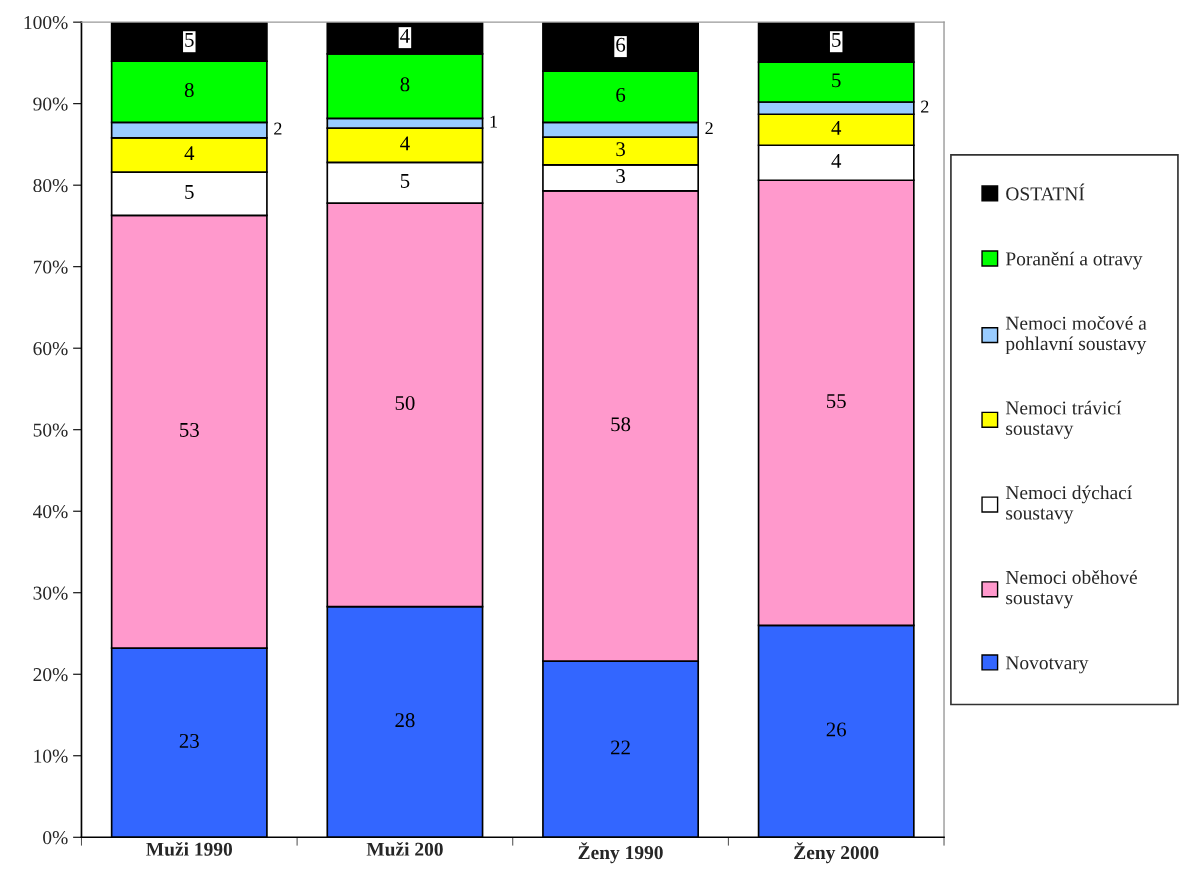 This screenshot has height=886, width=1198. Describe the element at coordinates (836, 401) in the screenshot. I see `data-label: 55` at that location.